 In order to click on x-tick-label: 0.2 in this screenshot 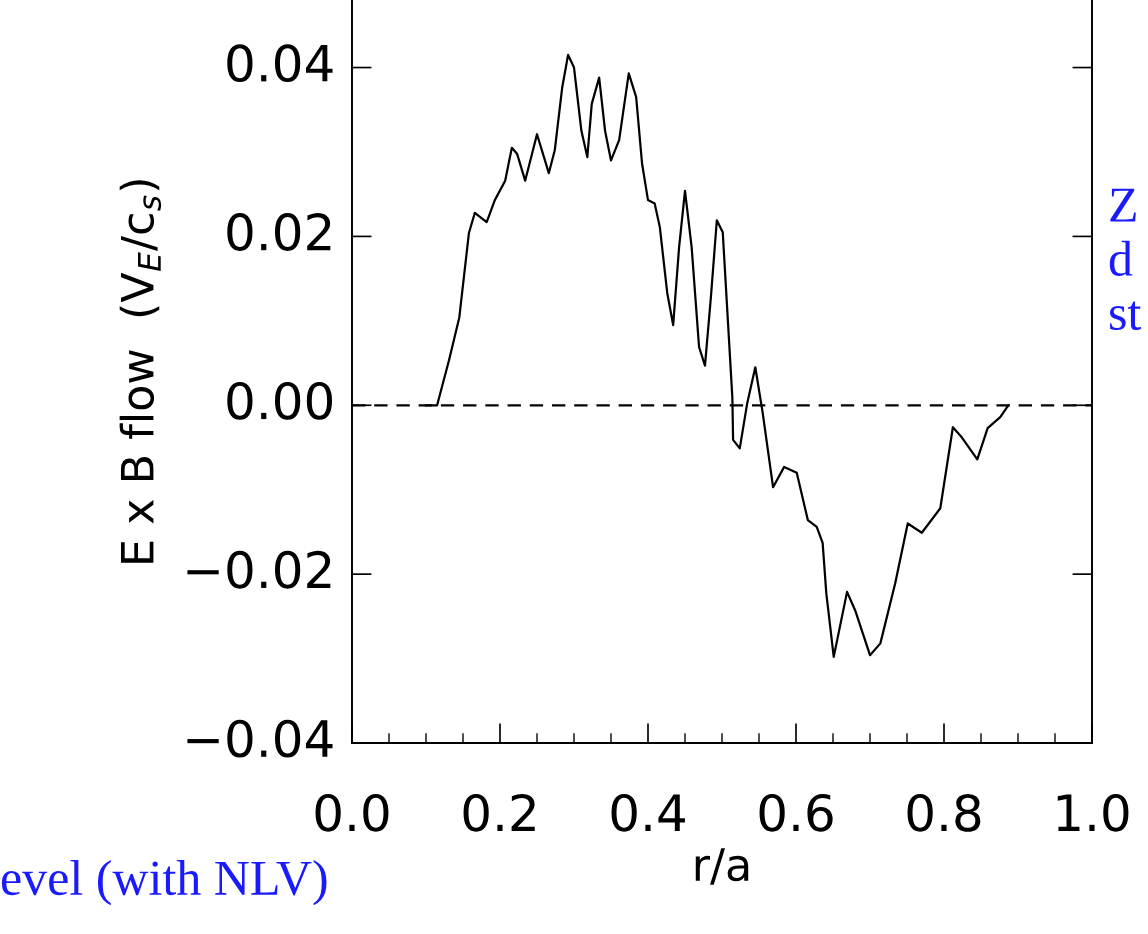, I will do `click(499, 812)`.